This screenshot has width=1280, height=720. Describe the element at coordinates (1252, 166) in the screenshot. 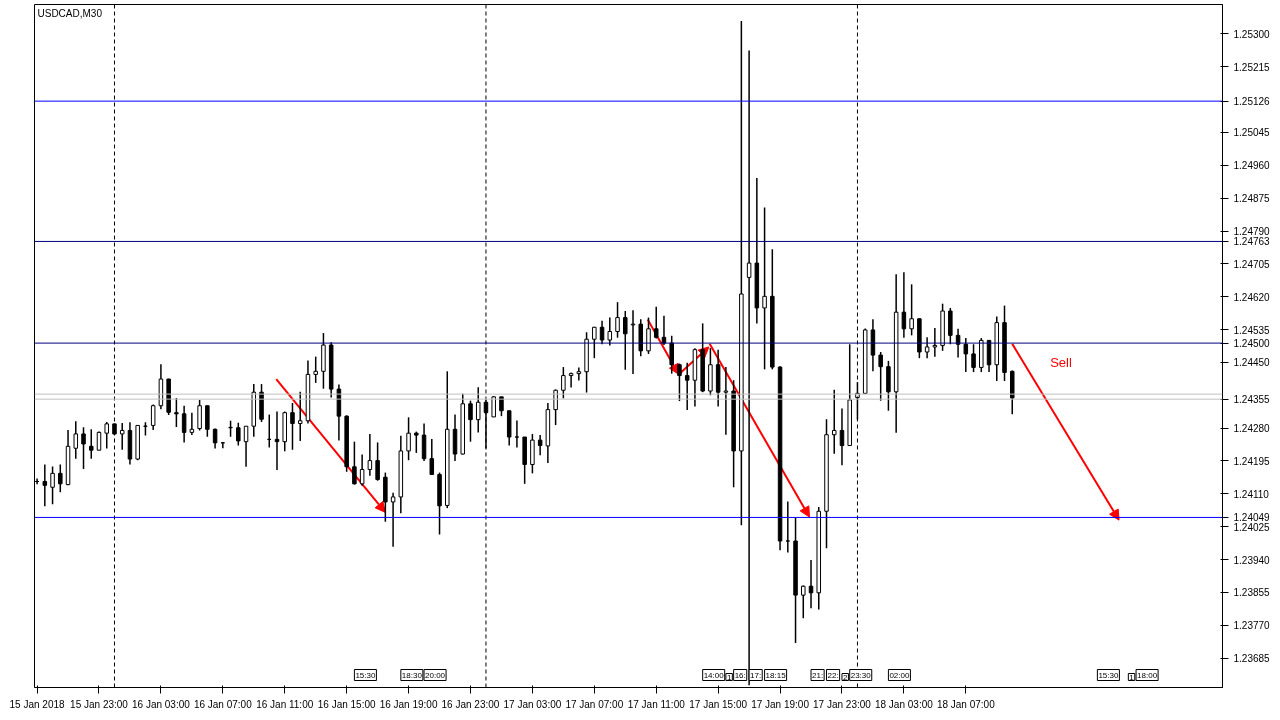

I see `y-tick-label: 1.24960` at that location.